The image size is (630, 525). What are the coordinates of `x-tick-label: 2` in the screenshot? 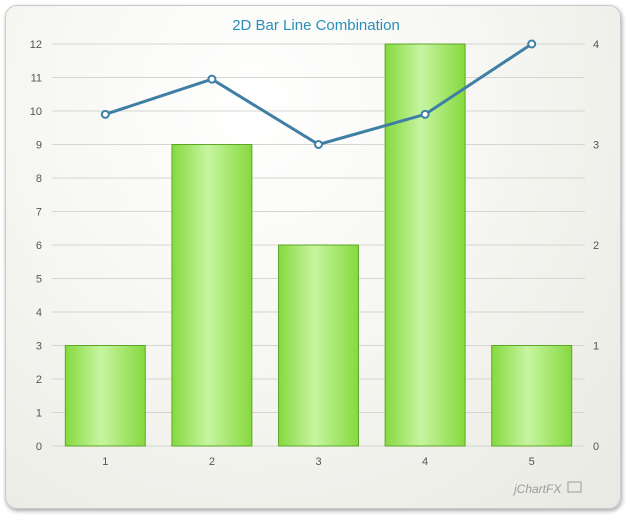 It's located at (212, 462).